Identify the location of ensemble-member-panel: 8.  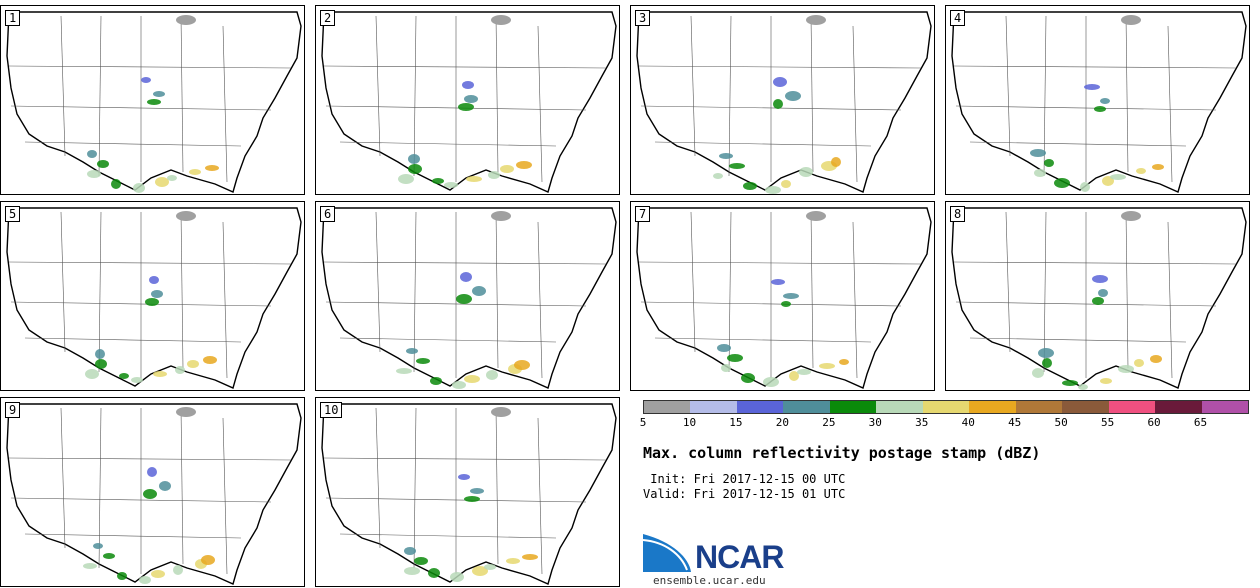
(1097, 296).